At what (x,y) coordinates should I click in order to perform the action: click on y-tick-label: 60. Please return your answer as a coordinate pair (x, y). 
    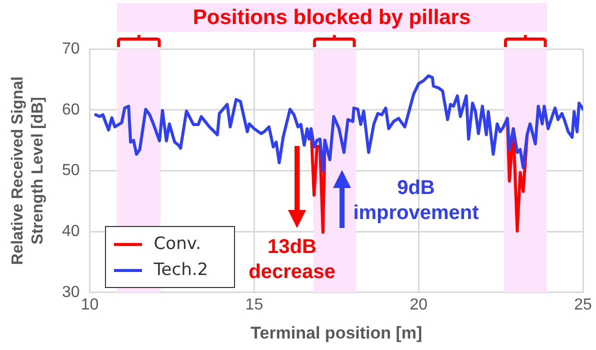
    Looking at the image, I should click on (71, 109).